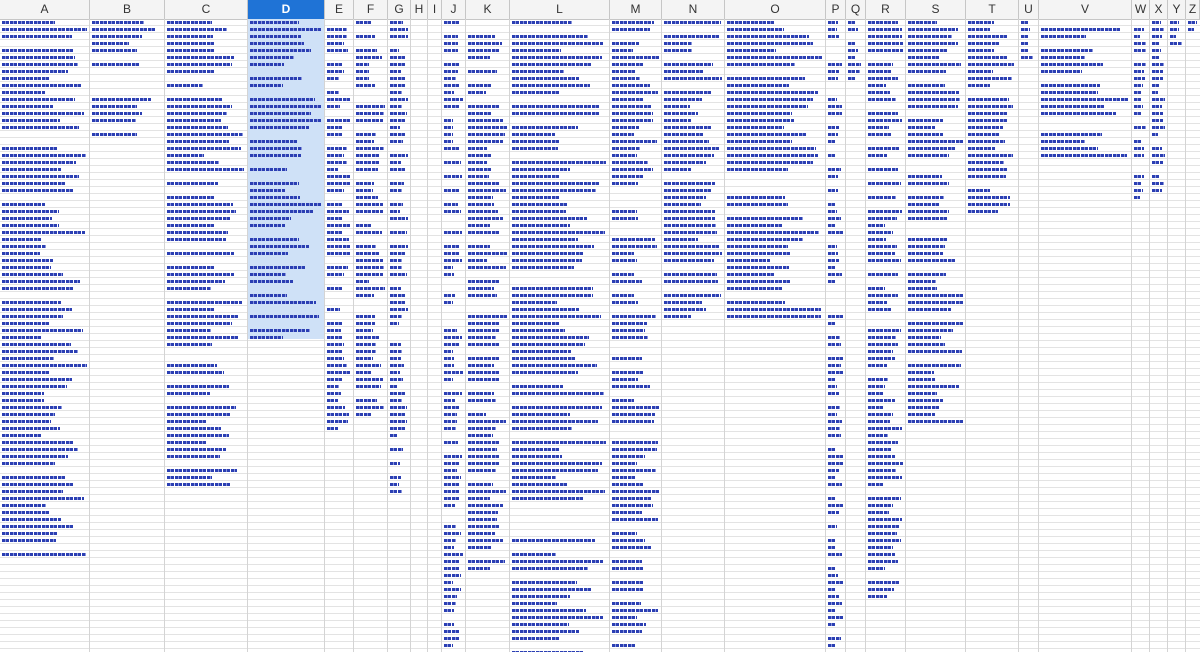  Describe the element at coordinates (419, 9) in the screenshot. I see `column-header-h: H` at that location.